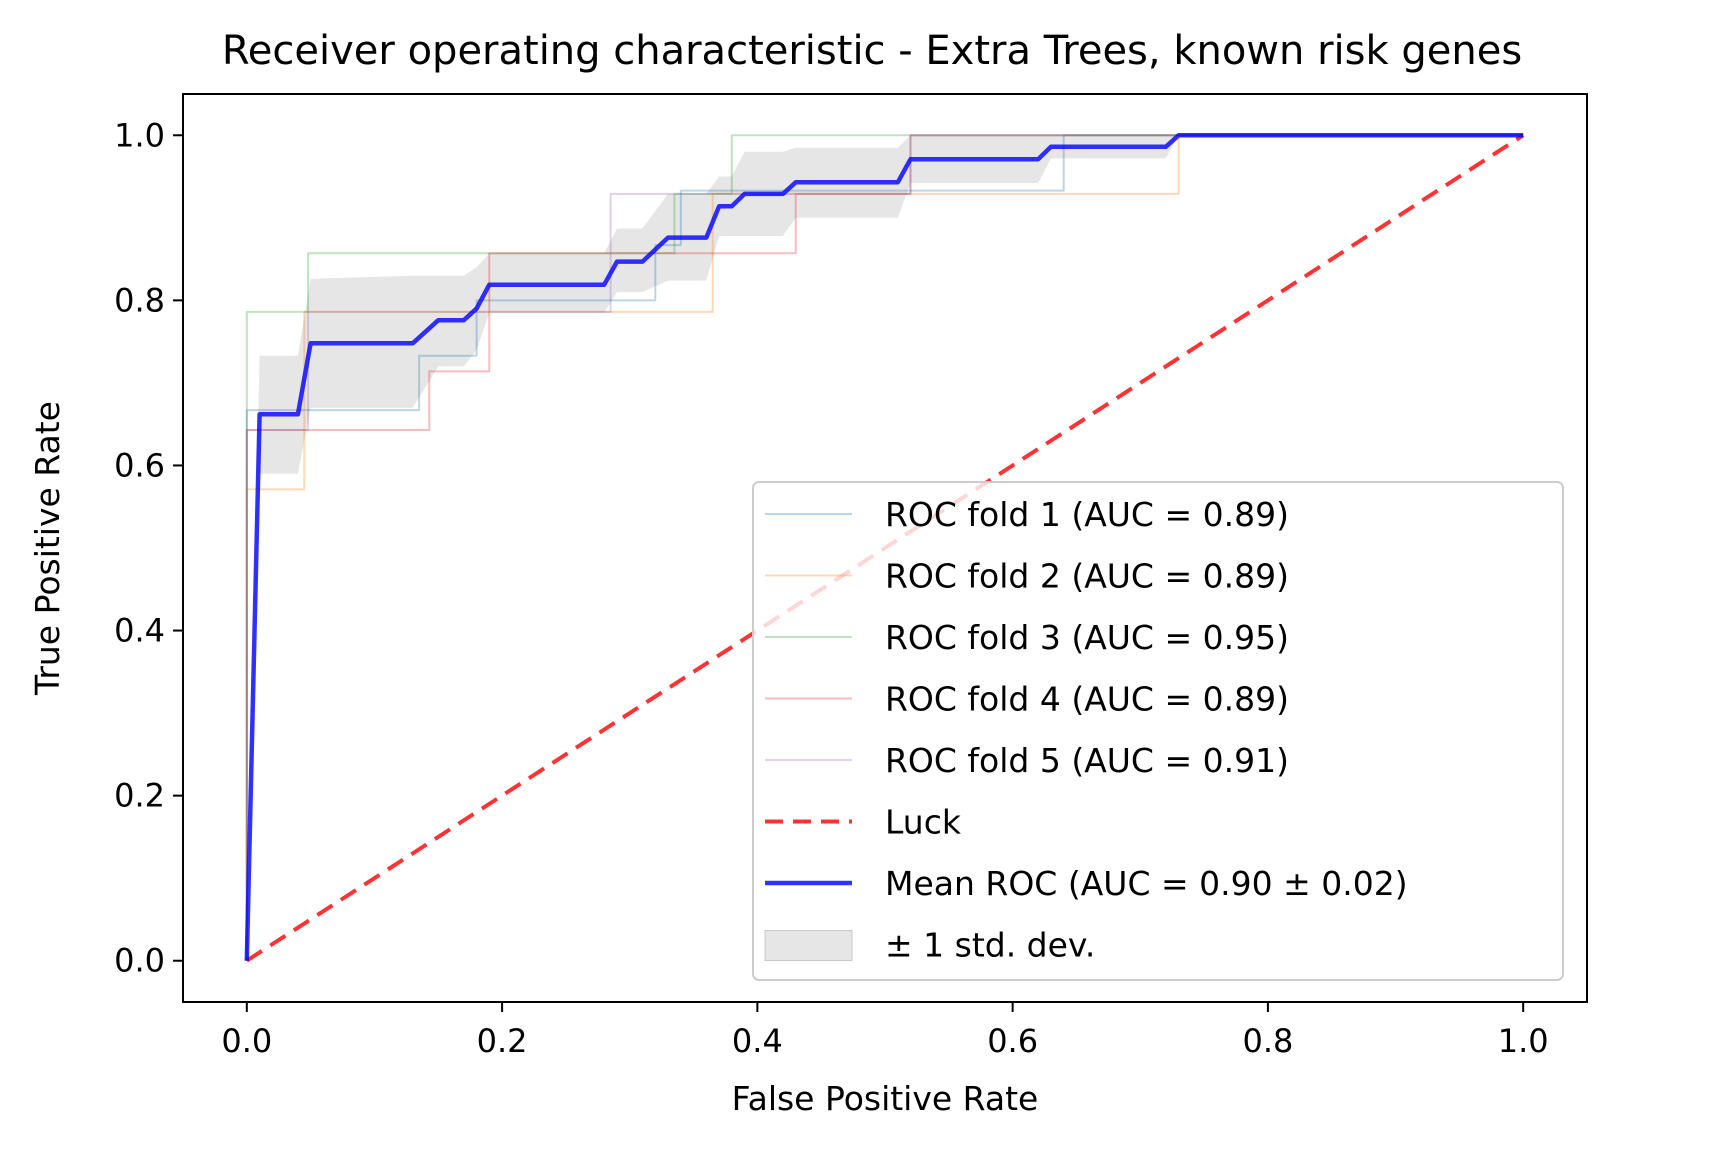 The height and width of the screenshot is (1154, 1728). What do you see at coordinates (1087, 760) in the screenshot?
I see `legend-label: ROC fold 5 (AUC = 0.91)` at bounding box center [1087, 760].